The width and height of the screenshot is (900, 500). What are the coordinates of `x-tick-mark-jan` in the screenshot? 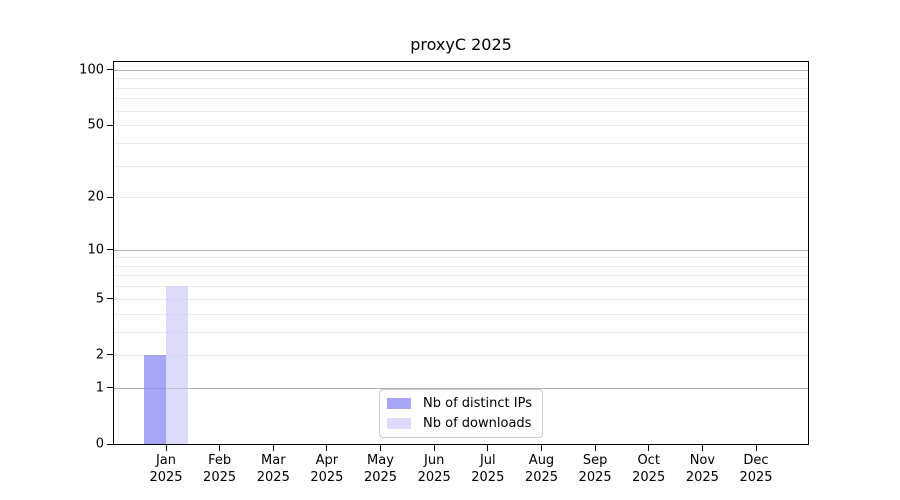 It's located at (166, 448).